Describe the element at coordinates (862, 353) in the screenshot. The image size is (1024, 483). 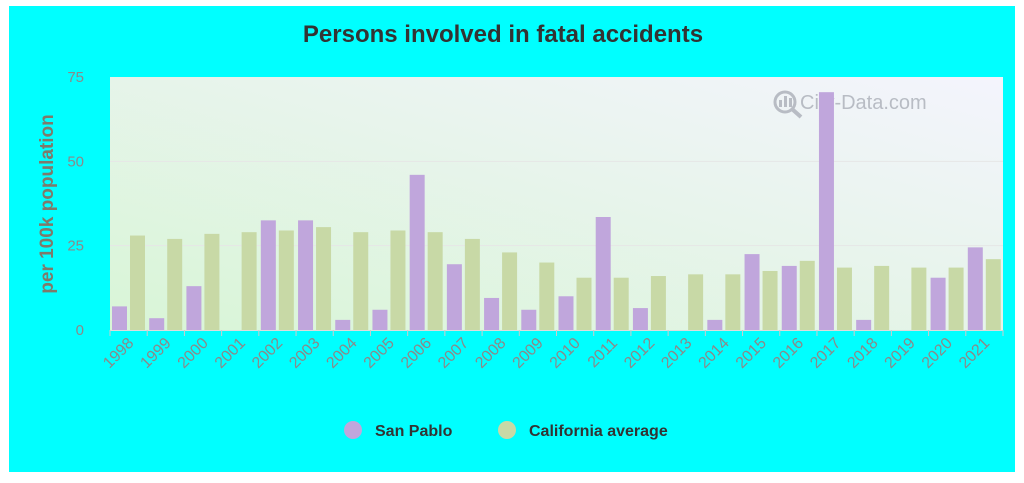
I see `x-tick-label: 2018` at that location.